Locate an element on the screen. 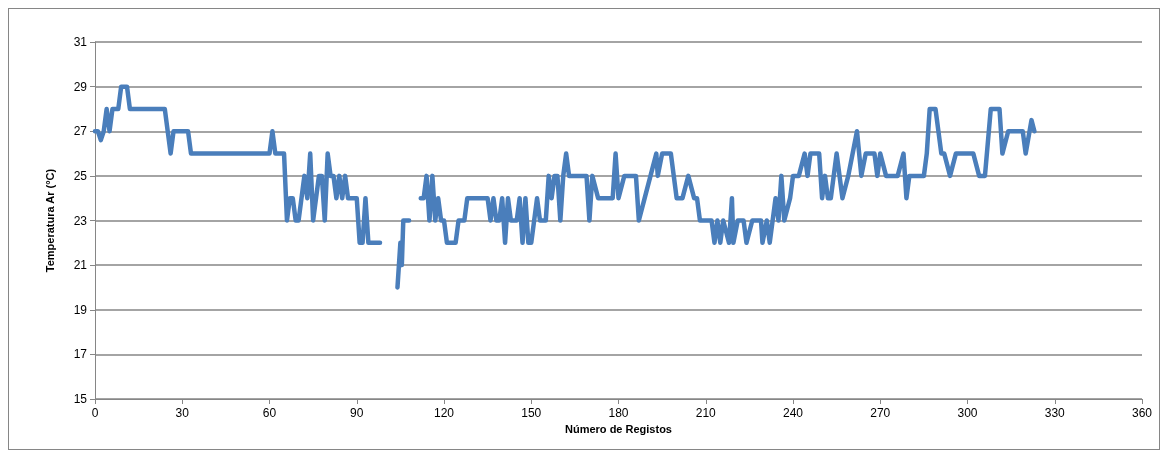 The width and height of the screenshot is (1168, 457). x-tick-label: 360 is located at coordinates (1142, 413).